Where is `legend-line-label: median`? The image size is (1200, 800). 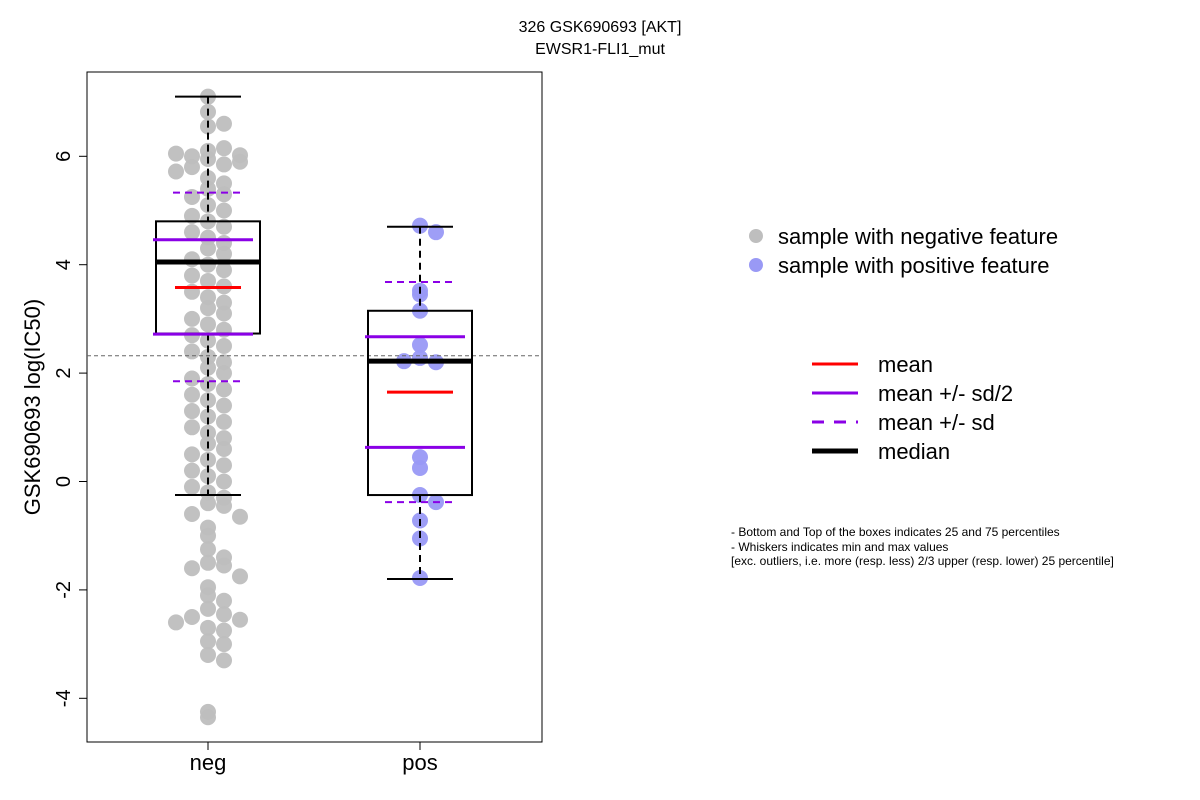
legend-line-label: median is located at coordinates (914, 451).